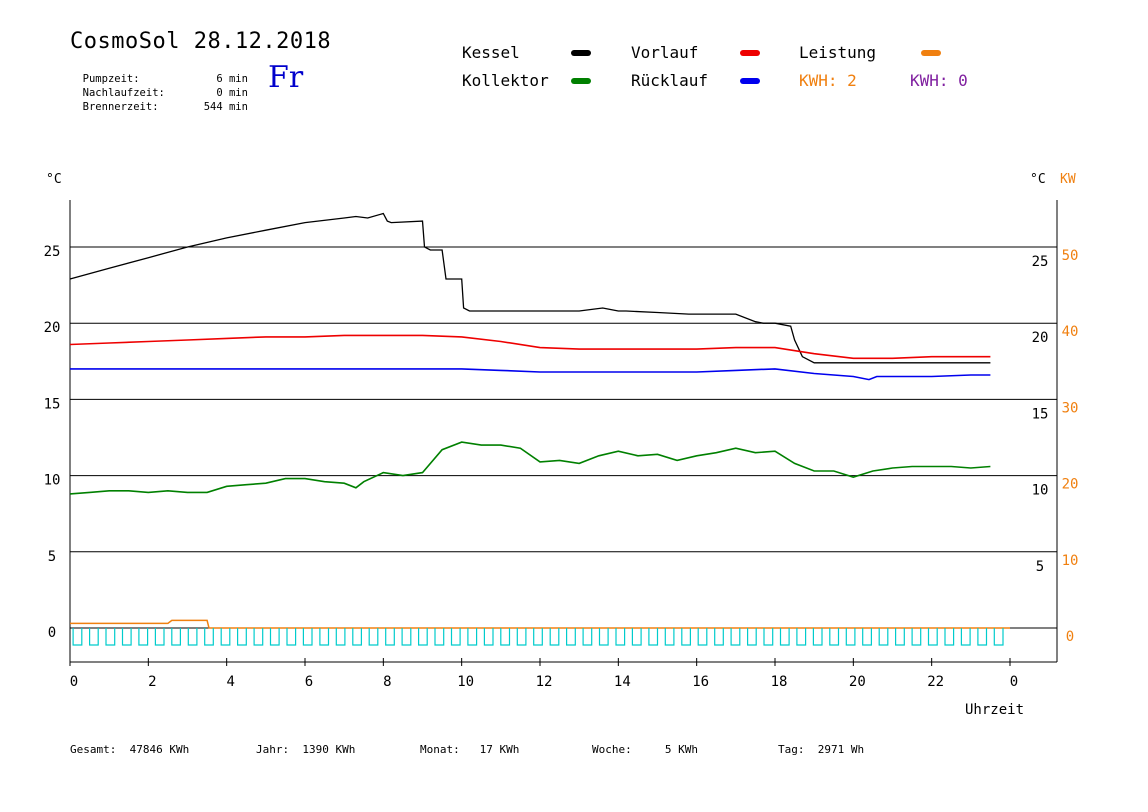 The width and height of the screenshot is (1148, 812). I want to click on right-unit-kw-label: KW, so click(1068, 179).